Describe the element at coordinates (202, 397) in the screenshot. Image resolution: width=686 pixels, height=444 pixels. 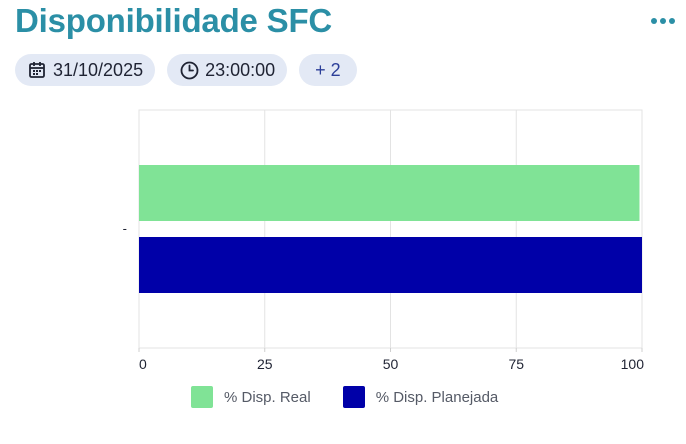
I see `legend-swatch-real` at that location.